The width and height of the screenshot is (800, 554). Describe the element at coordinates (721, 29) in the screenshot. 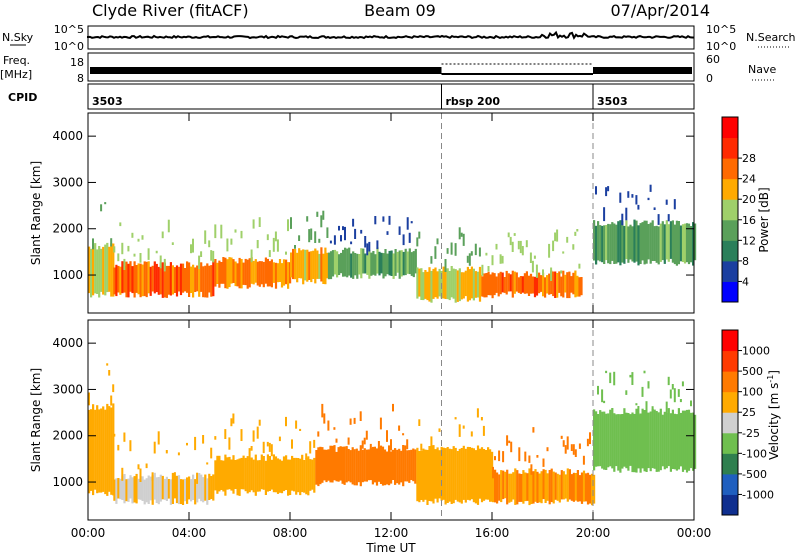

I see `nsearch-tick-top: 10^5` at that location.